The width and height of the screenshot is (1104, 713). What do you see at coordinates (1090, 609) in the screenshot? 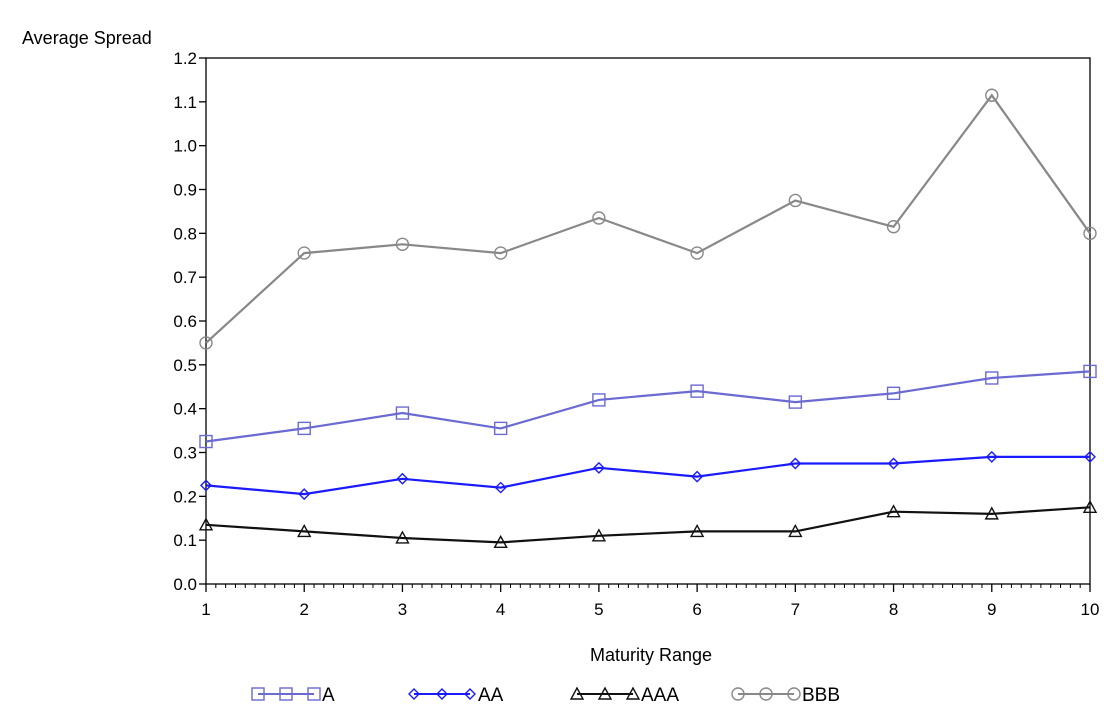
I see `x-tick-label: 10` at bounding box center [1090, 609].